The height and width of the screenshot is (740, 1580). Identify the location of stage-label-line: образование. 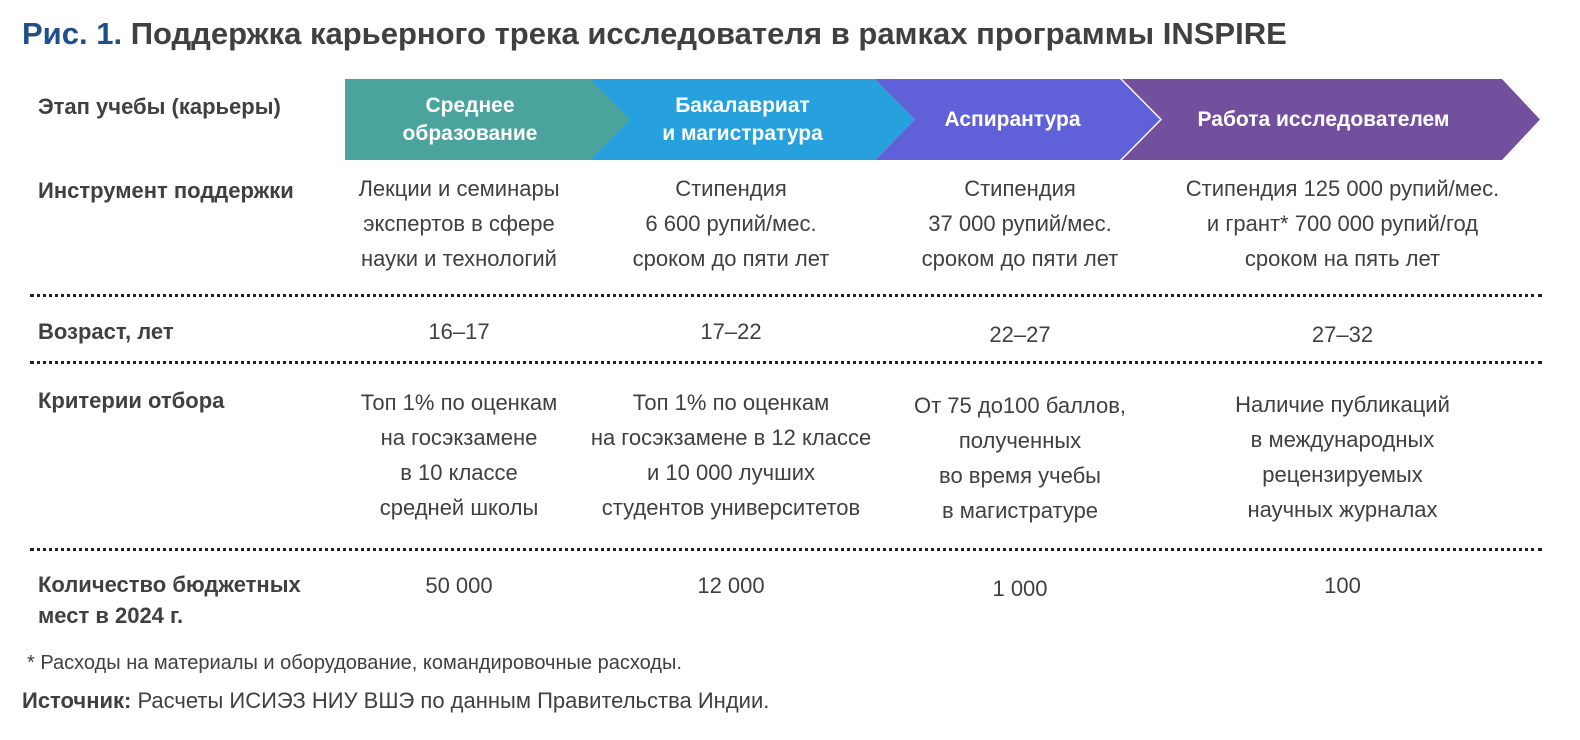
(470, 133).